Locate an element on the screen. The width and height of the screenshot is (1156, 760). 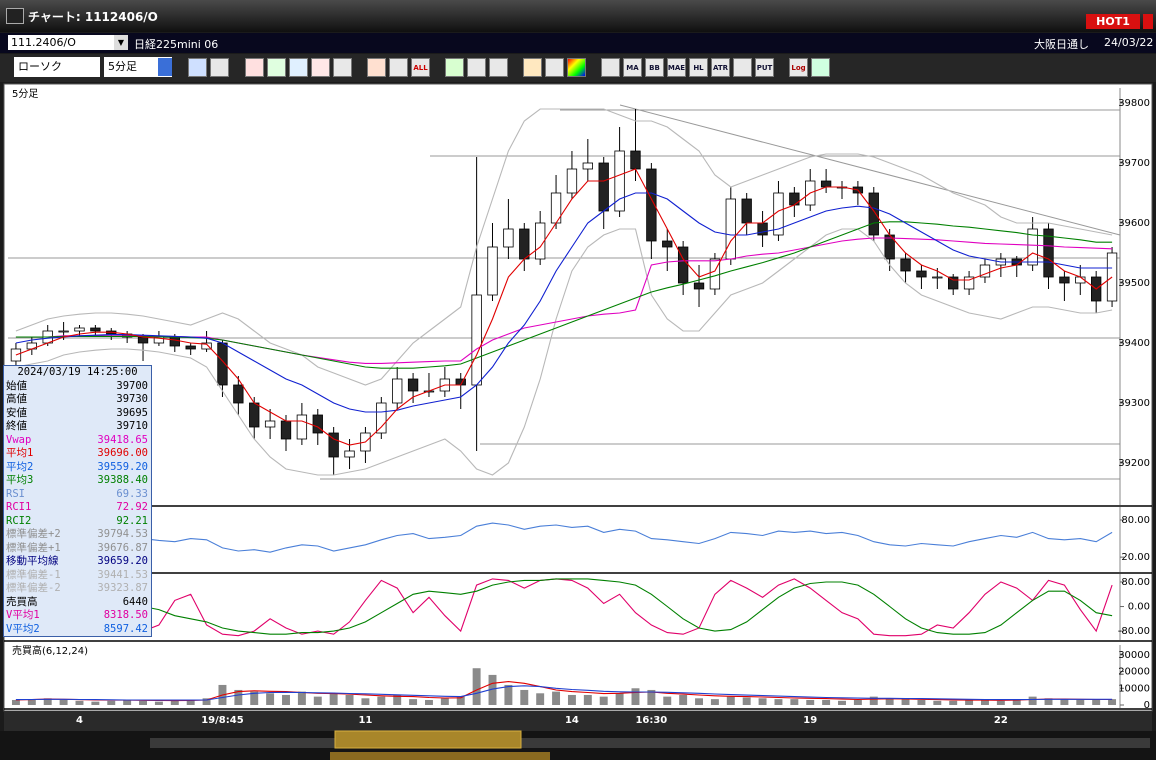
scroll-thumb is located at coordinates (428, 739).